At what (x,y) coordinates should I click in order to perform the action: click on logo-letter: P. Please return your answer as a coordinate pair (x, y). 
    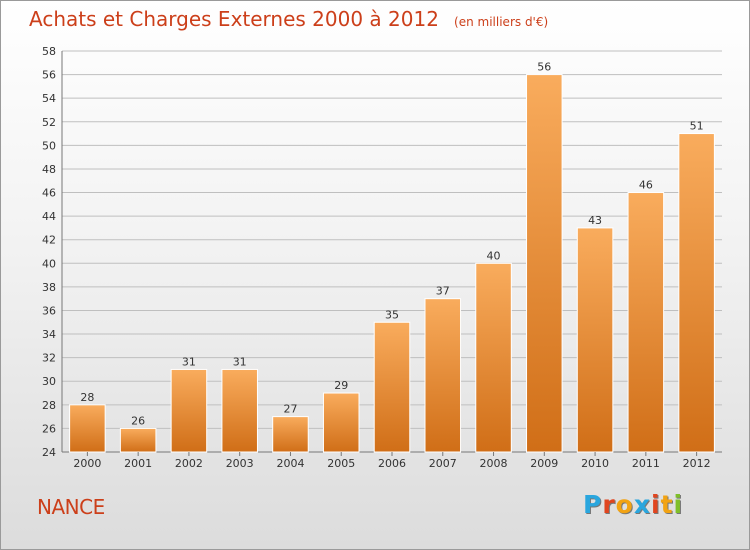
    Looking at the image, I should click on (593, 504).